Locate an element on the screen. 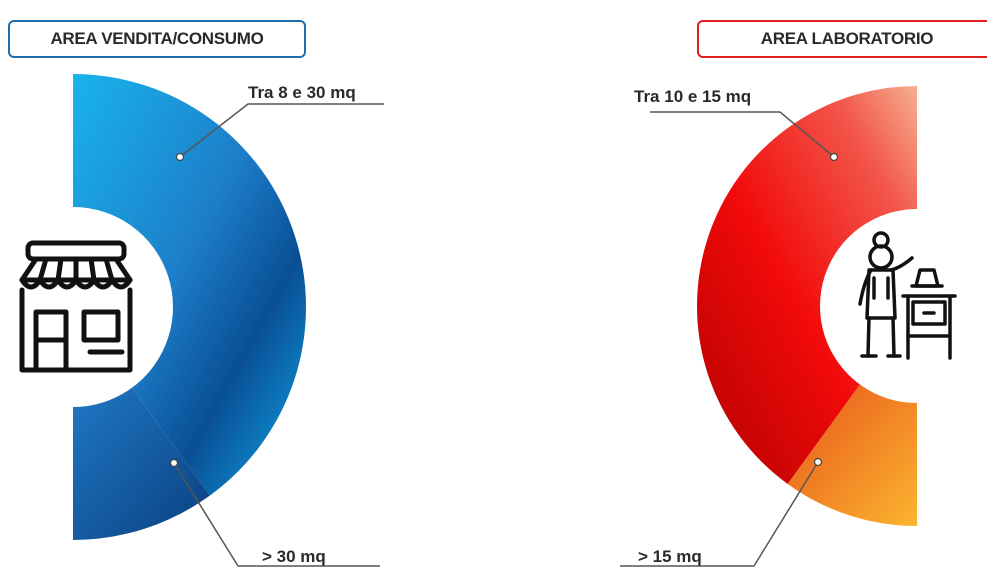 The image size is (987, 569). slice-label: Tra 10 e 15 mq is located at coordinates (692, 96).